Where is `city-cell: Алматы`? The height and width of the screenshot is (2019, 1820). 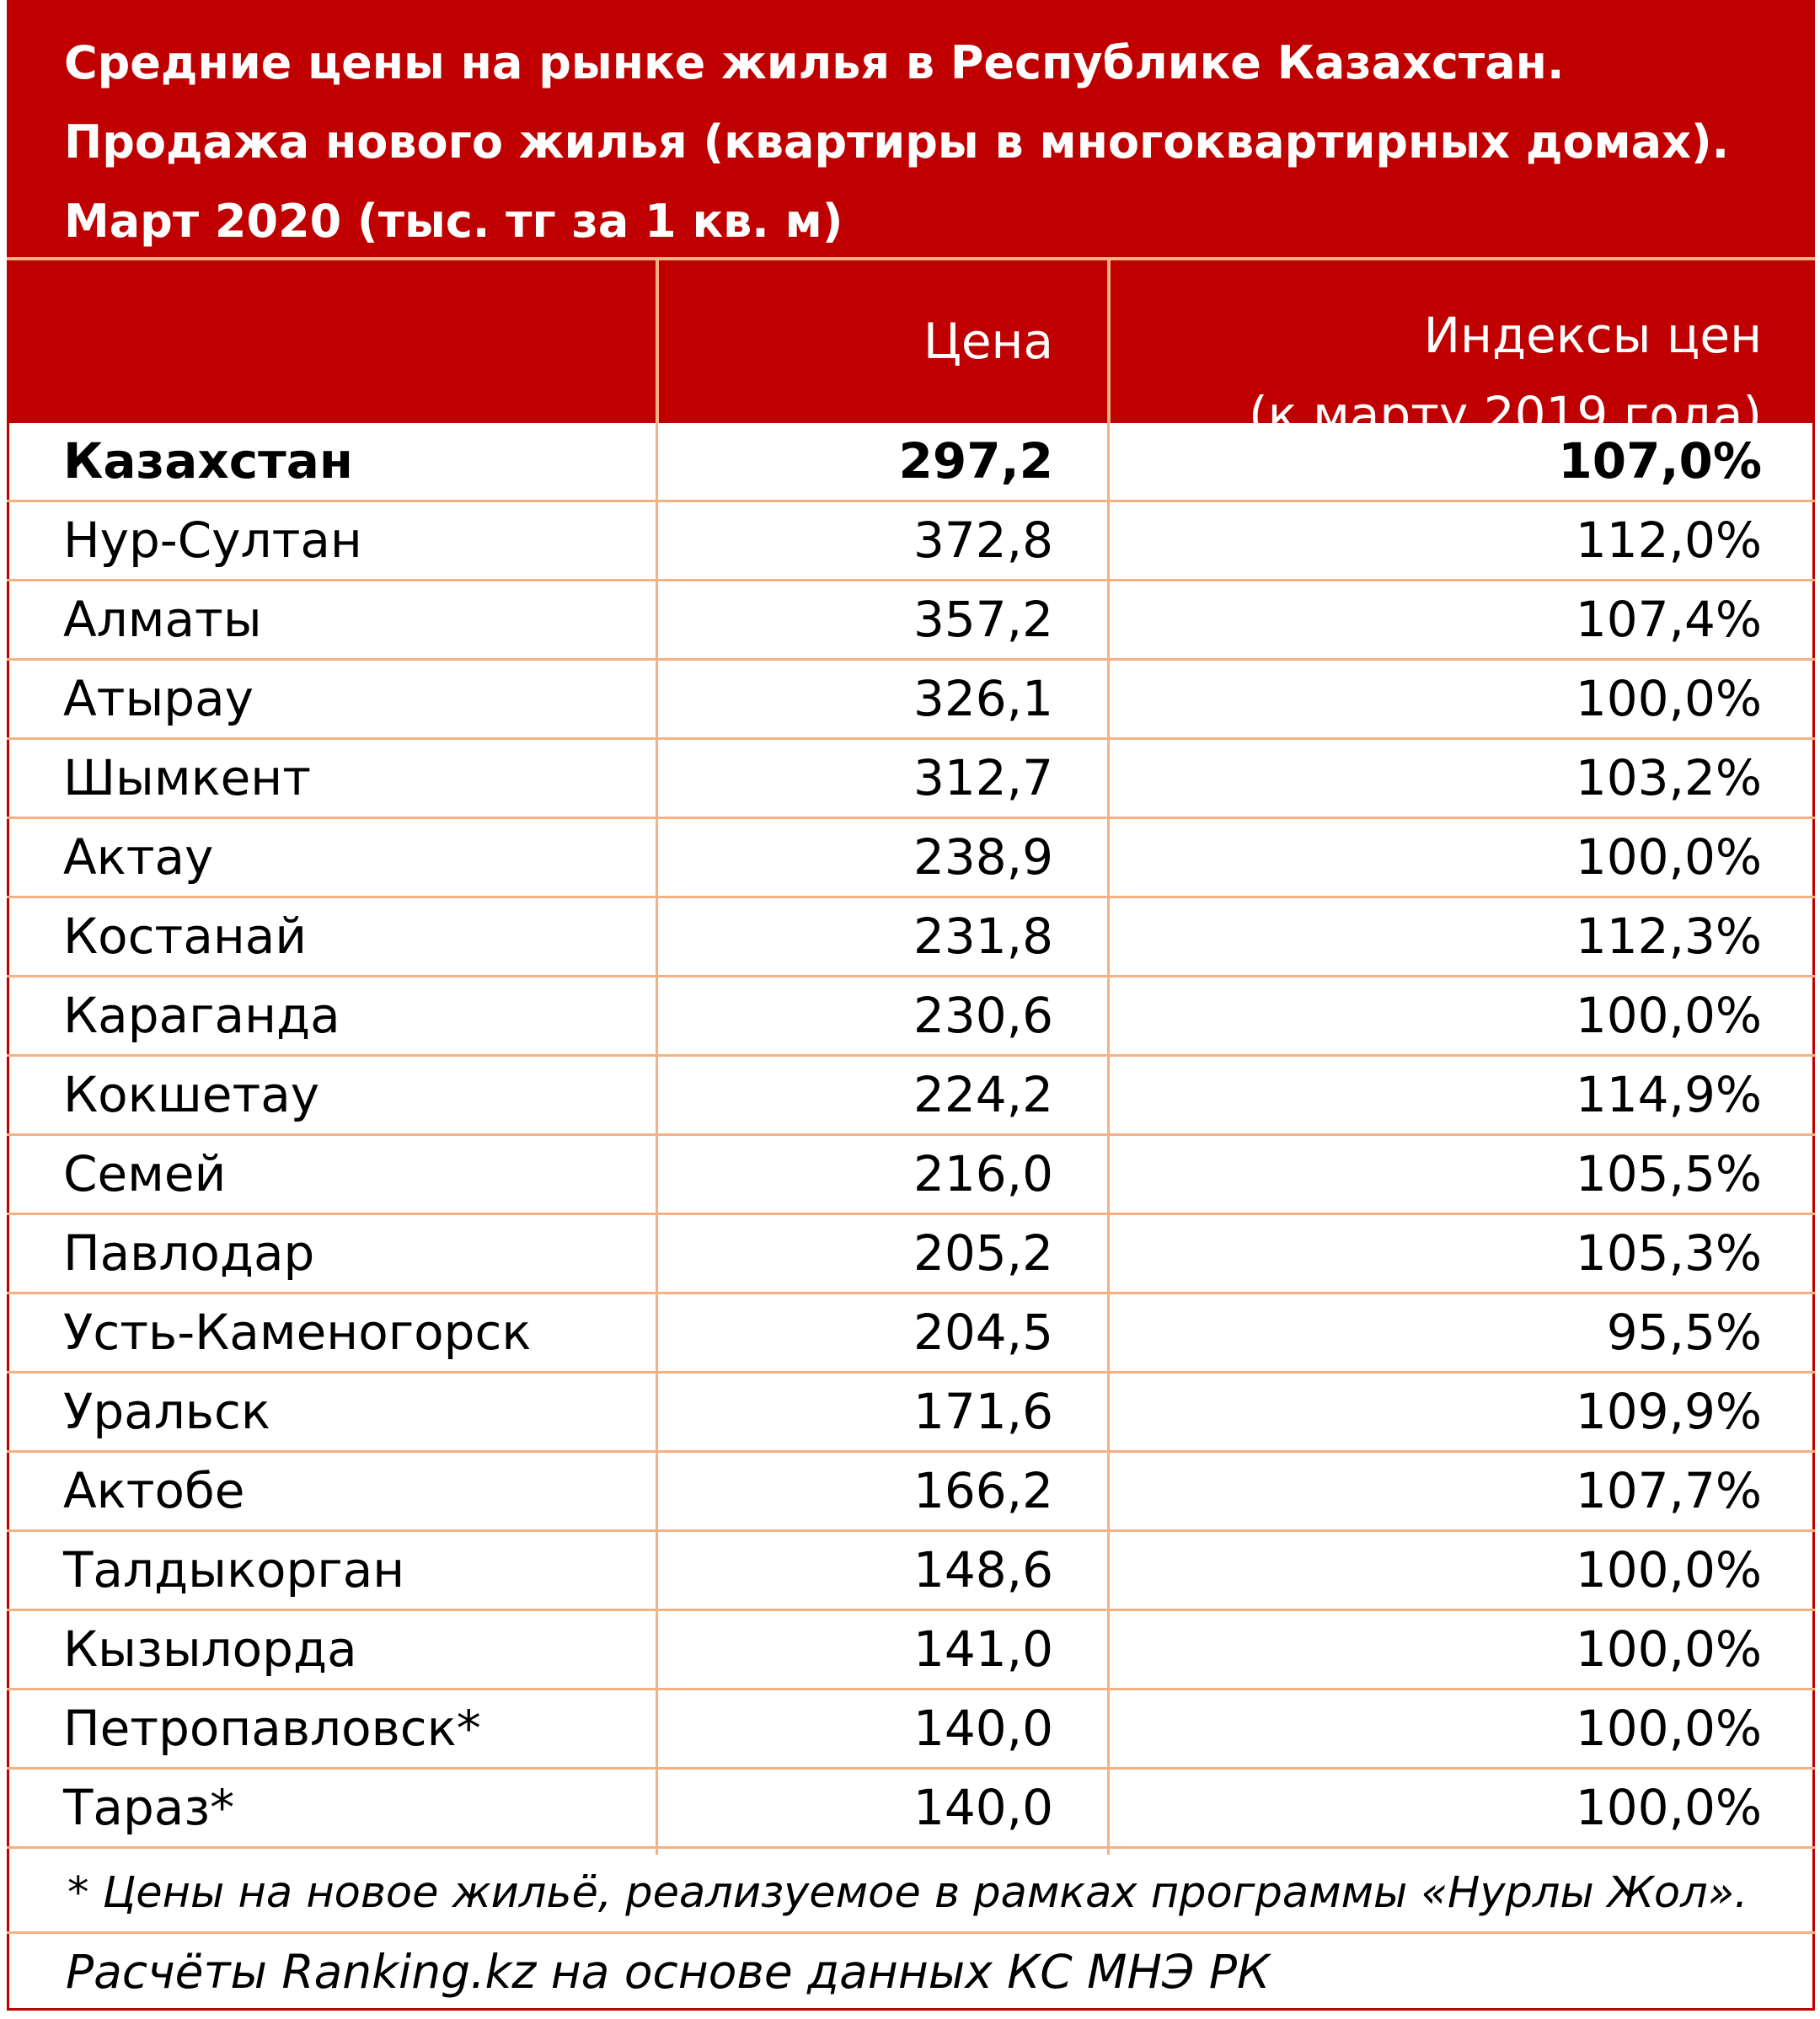
city-cell: Алматы is located at coordinates (162, 619).